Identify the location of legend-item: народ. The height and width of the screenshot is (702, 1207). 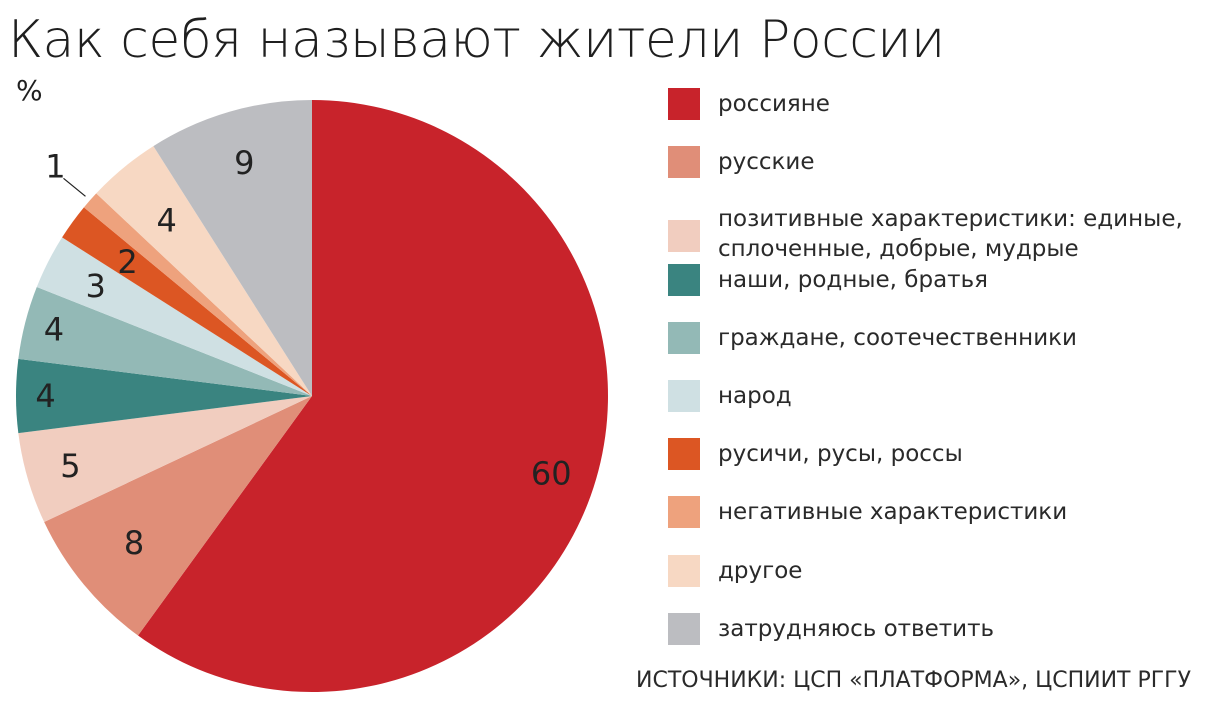
(933, 396).